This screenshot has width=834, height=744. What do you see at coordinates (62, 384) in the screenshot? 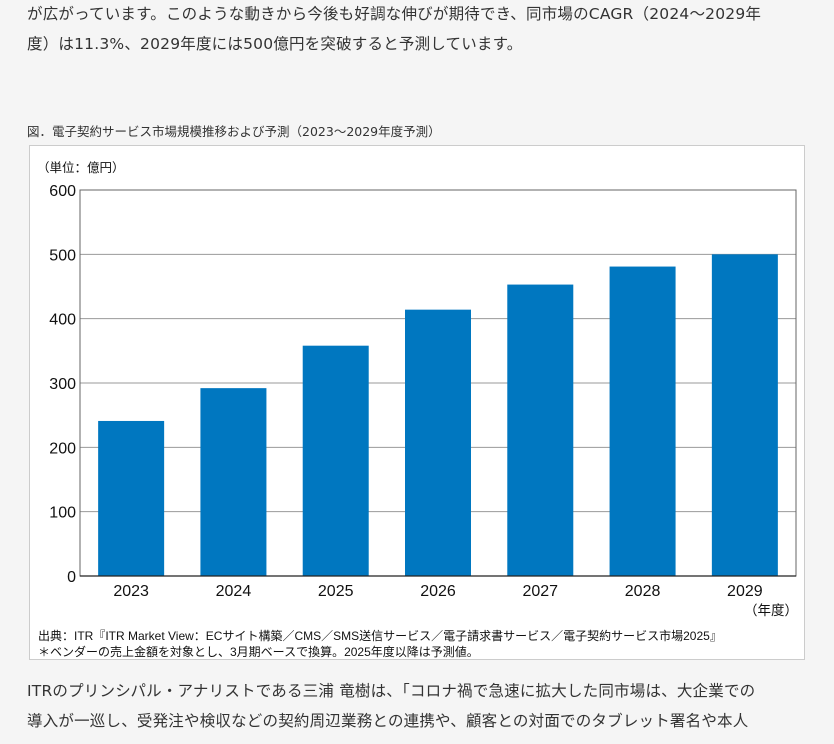
I see `y-tick-label: 300` at bounding box center [62, 384].